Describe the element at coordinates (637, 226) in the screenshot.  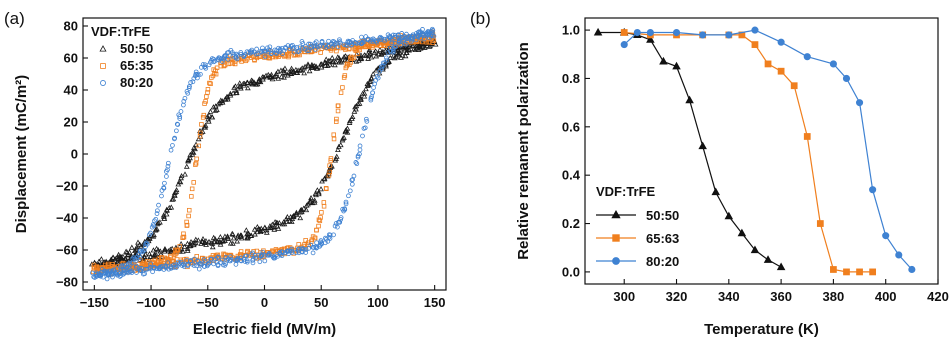
I see `legend: VDF:TrFE 50:50 65:63 80:20` at that location.